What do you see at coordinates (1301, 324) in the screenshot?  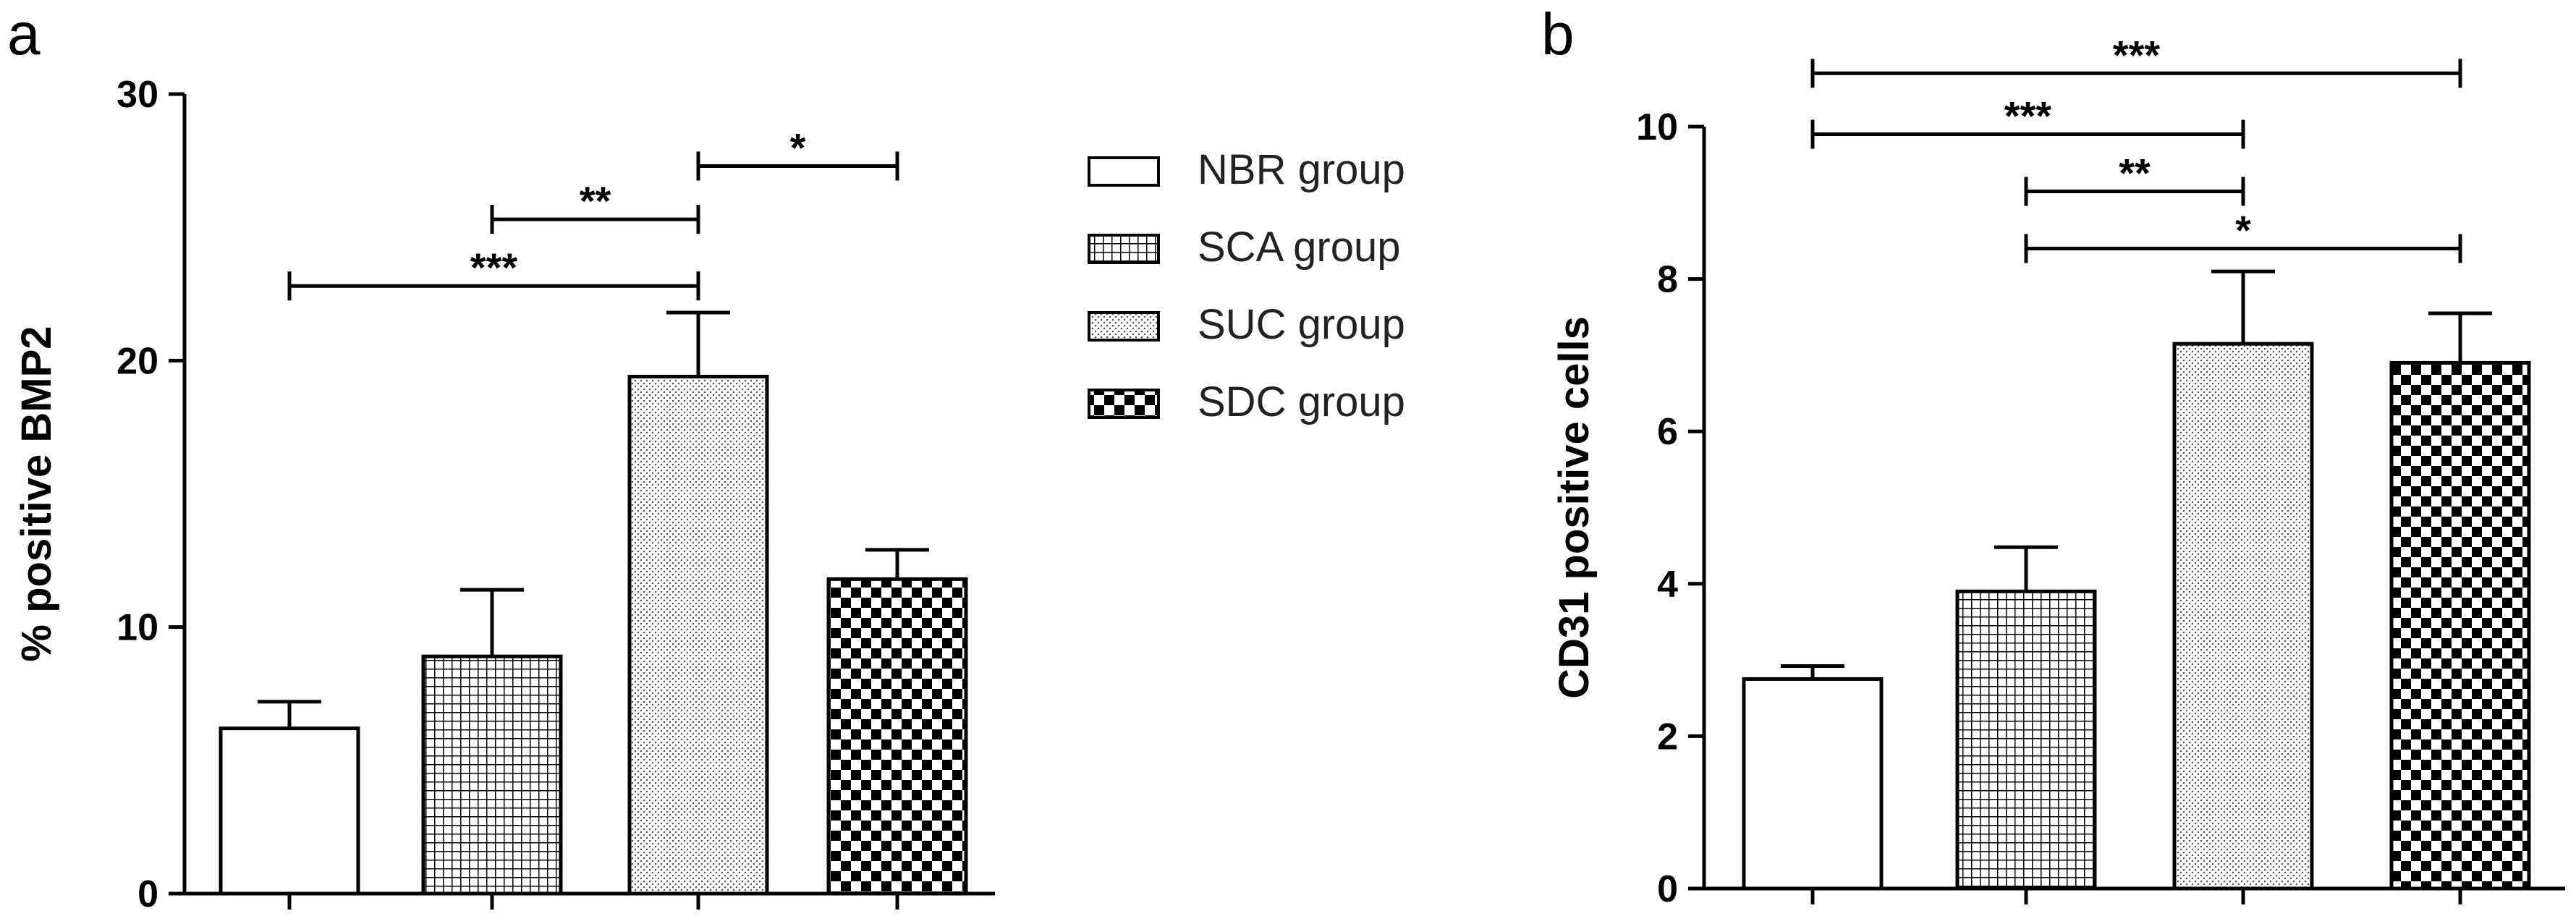 I see `legend-label-2: SUC group` at bounding box center [1301, 324].